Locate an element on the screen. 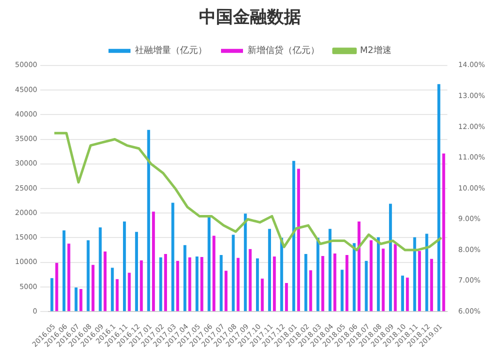 The image size is (500, 362). chart-title: 中国金融数据 is located at coordinates (250, 18).